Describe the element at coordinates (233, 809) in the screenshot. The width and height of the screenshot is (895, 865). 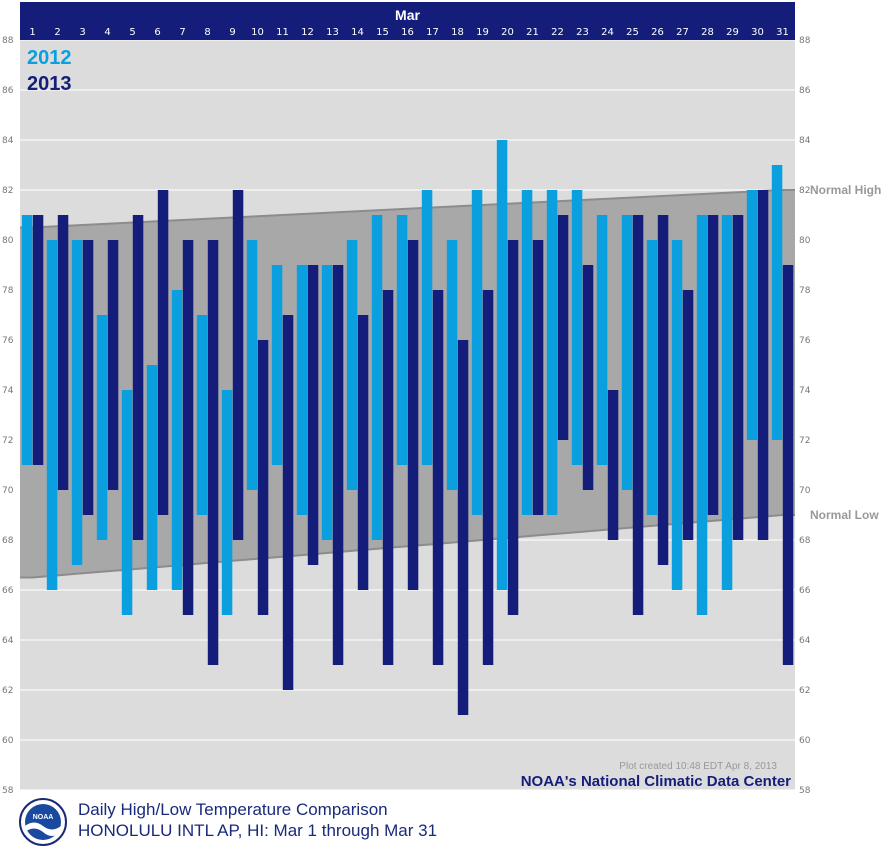
I see `chart-title: Daily High/Low Temperature Comparison` at that location.